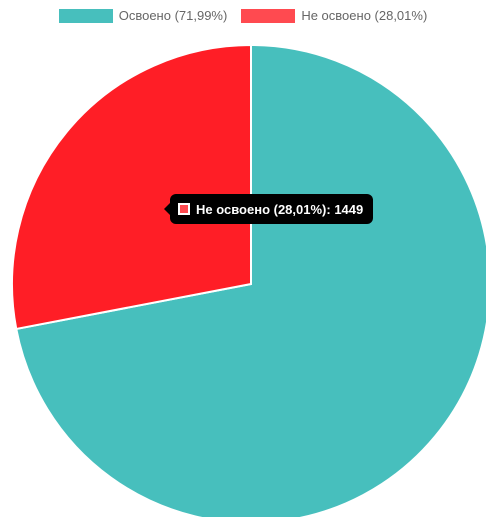  What do you see at coordinates (280, 209) in the screenshot?
I see `tooltip-text: Не освоено (28,01%): 1449` at bounding box center [280, 209].